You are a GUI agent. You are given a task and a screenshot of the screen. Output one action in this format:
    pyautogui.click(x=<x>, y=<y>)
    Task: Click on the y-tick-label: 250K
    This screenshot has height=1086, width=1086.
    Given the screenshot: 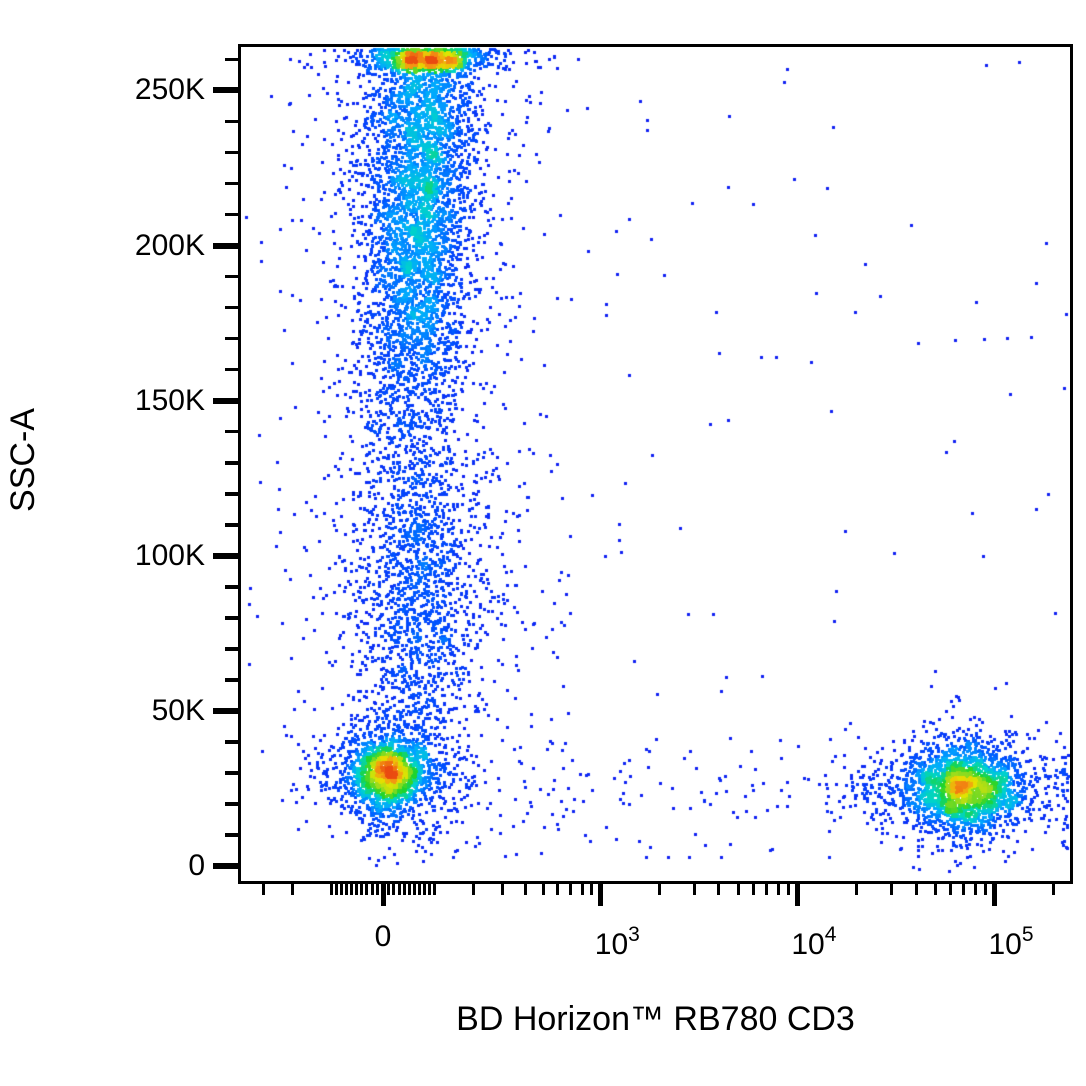 What is the action you would take?
    pyautogui.click(x=169, y=90)
    